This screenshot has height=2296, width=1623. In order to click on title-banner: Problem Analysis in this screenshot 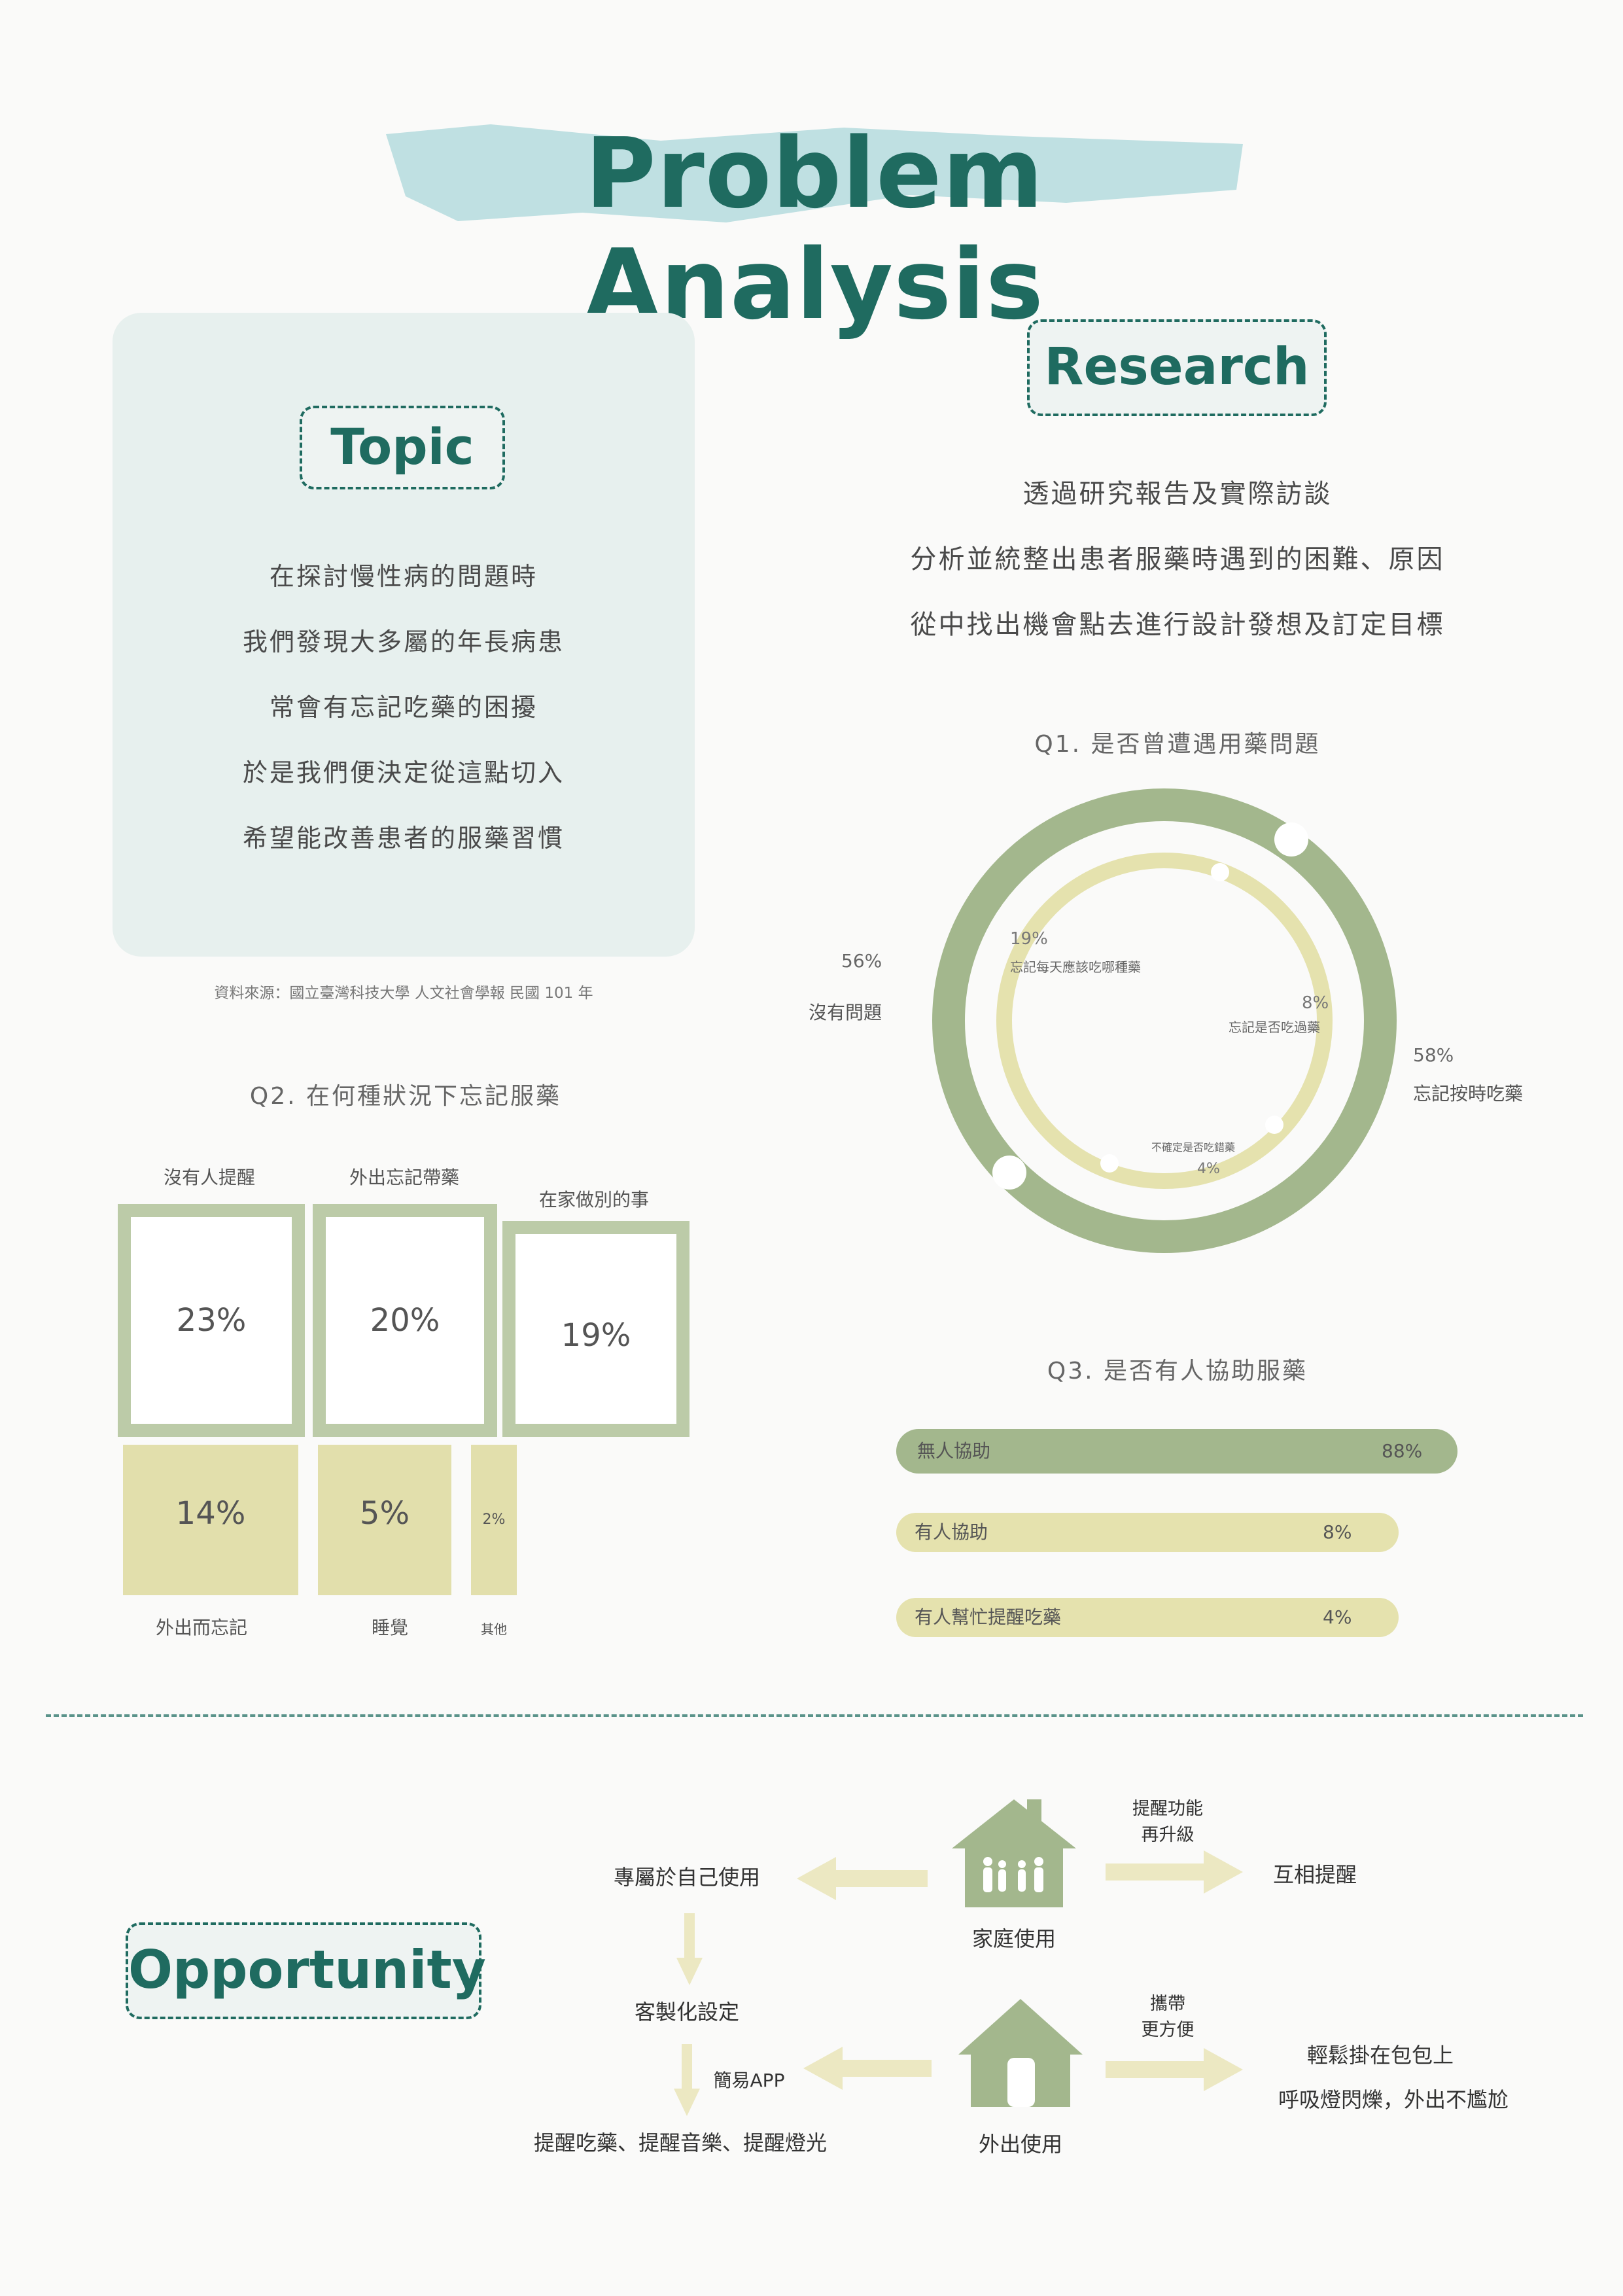, I will do `click(814, 229)`.